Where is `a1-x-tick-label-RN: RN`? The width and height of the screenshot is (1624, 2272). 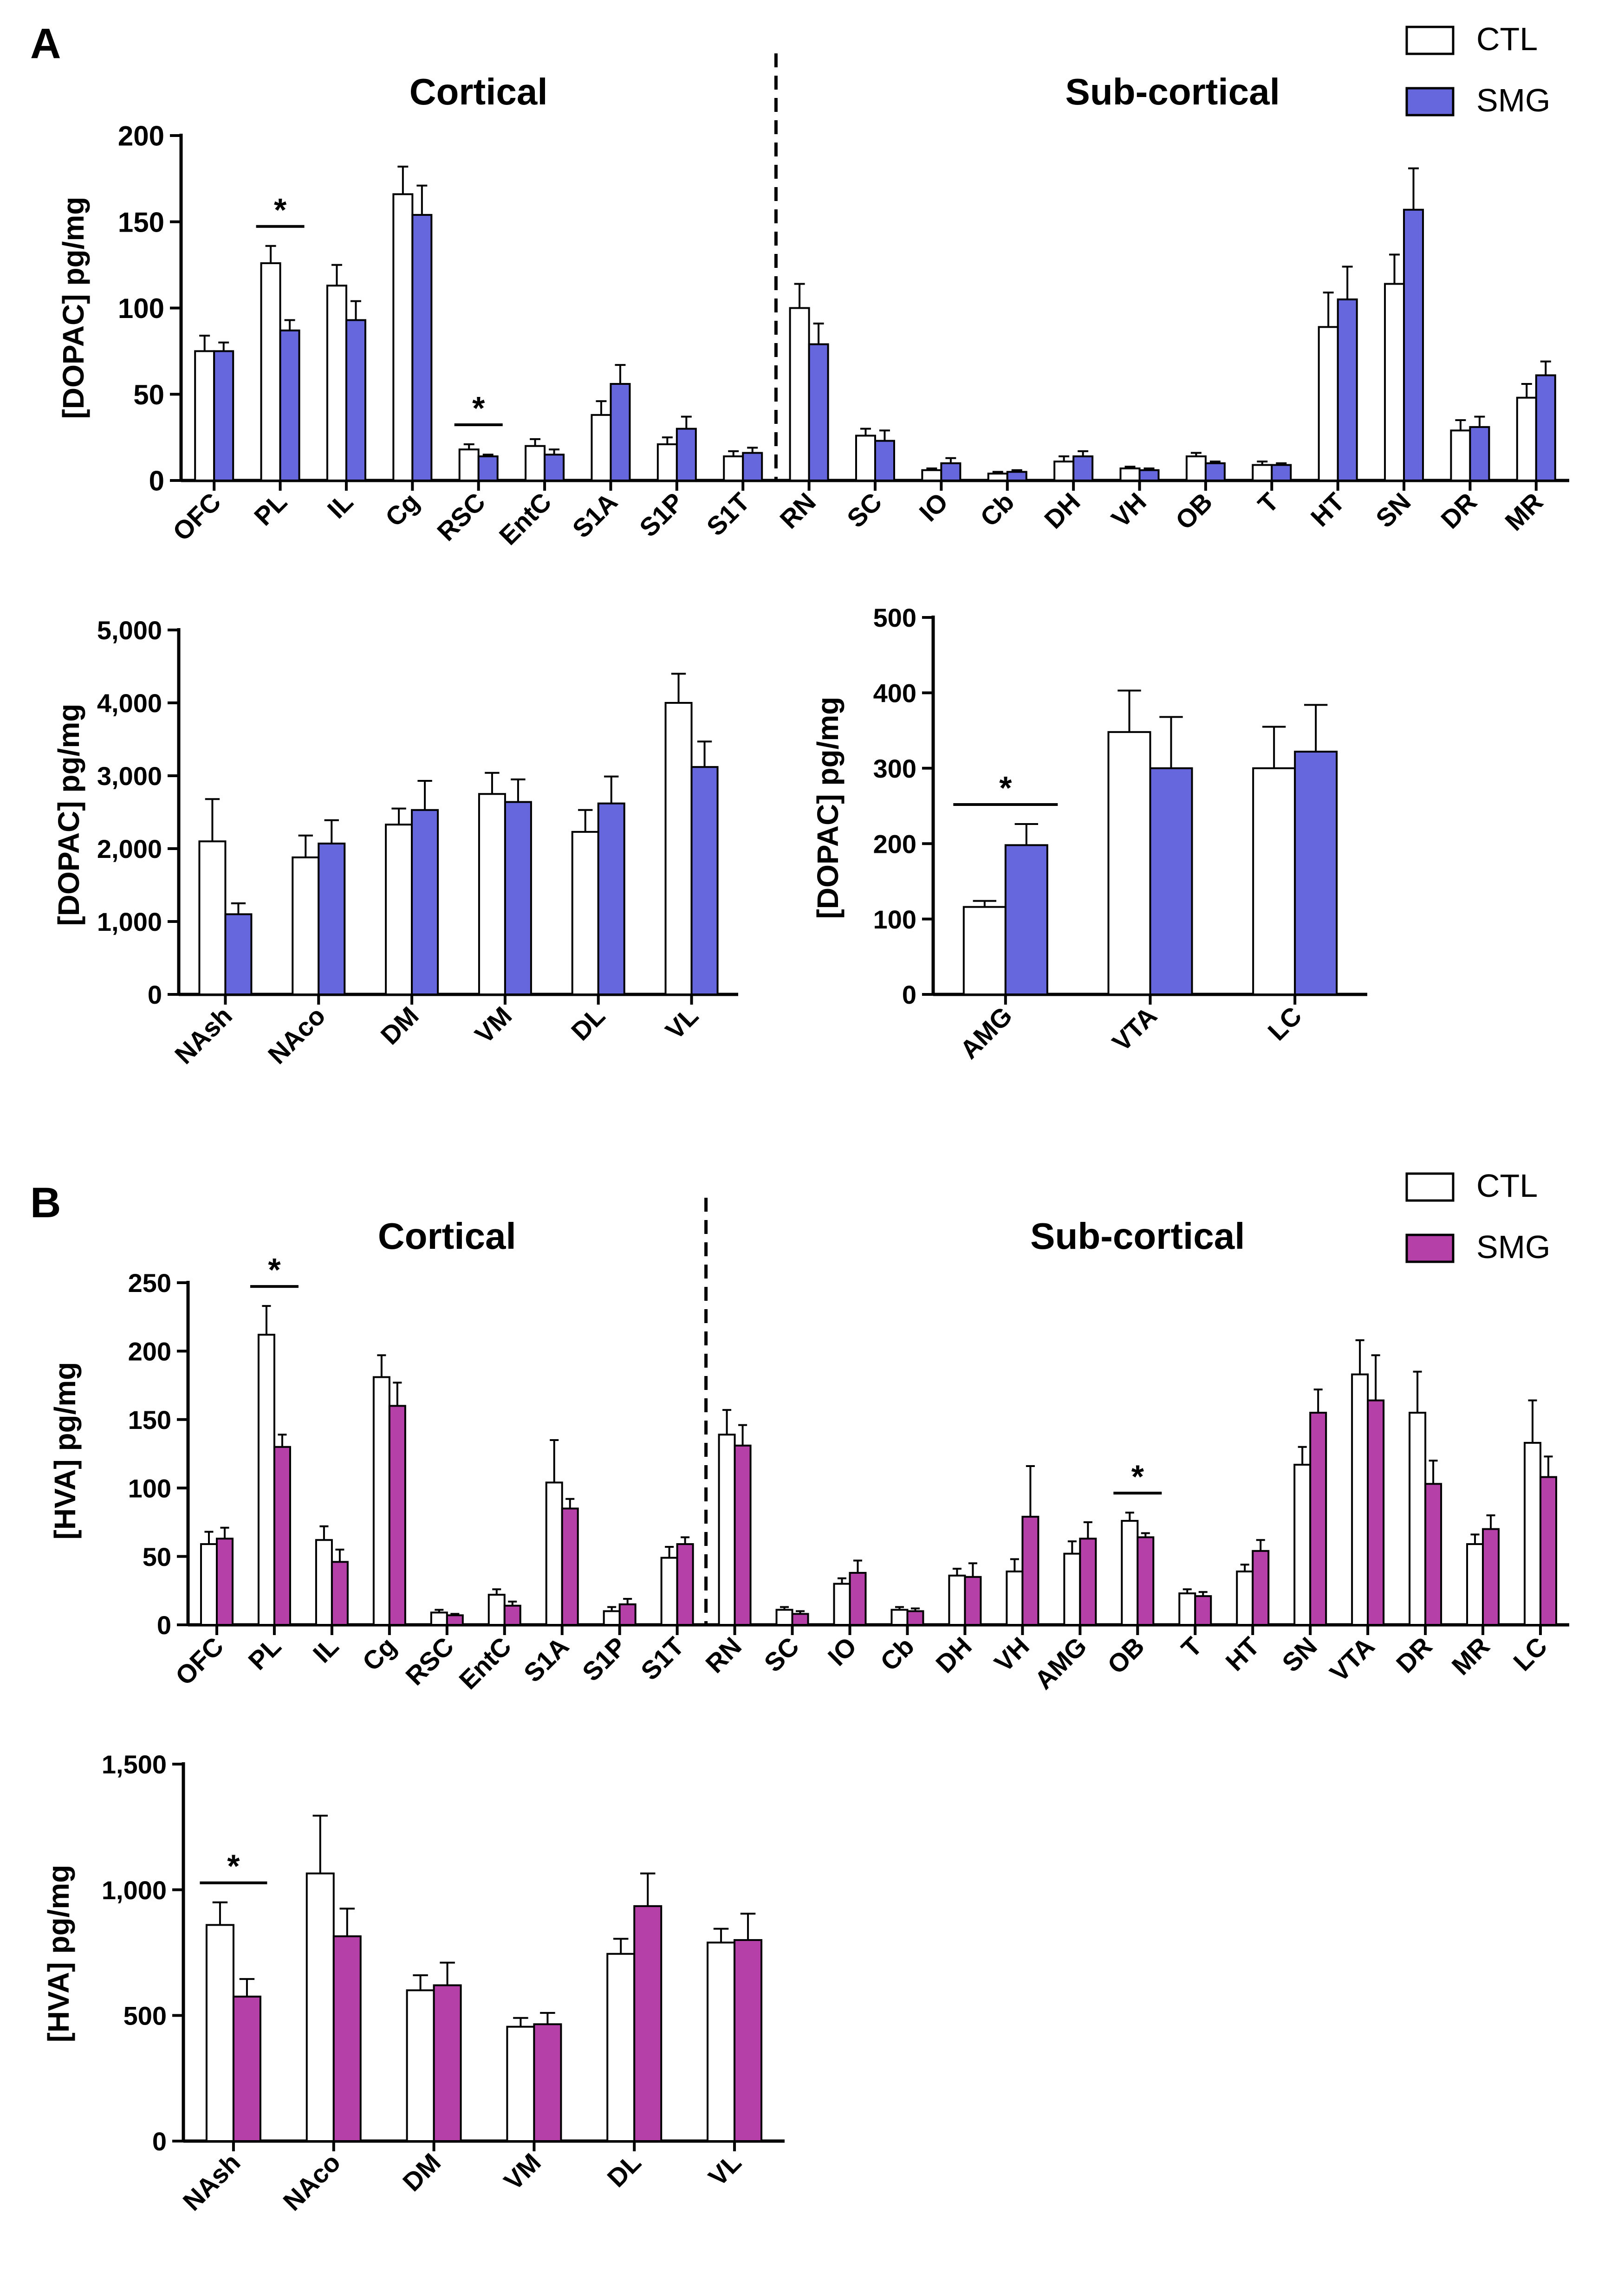
a1-x-tick-label-RN: RN is located at coordinates (798, 510).